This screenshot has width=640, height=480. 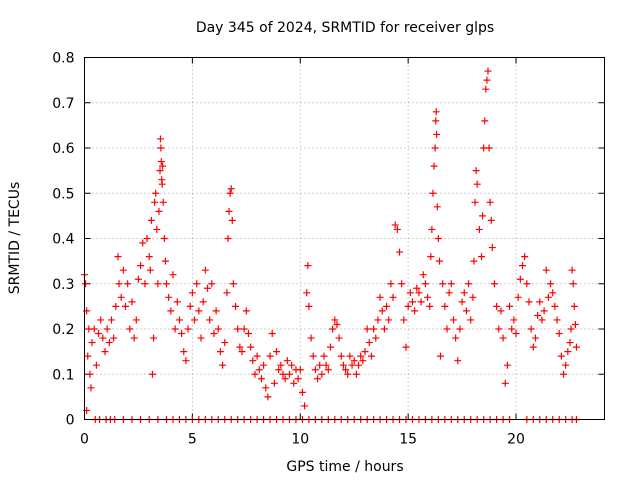 What do you see at coordinates (15, 238) in the screenshot?
I see `y-axis-label: SRMTID / TECUs` at bounding box center [15, 238].